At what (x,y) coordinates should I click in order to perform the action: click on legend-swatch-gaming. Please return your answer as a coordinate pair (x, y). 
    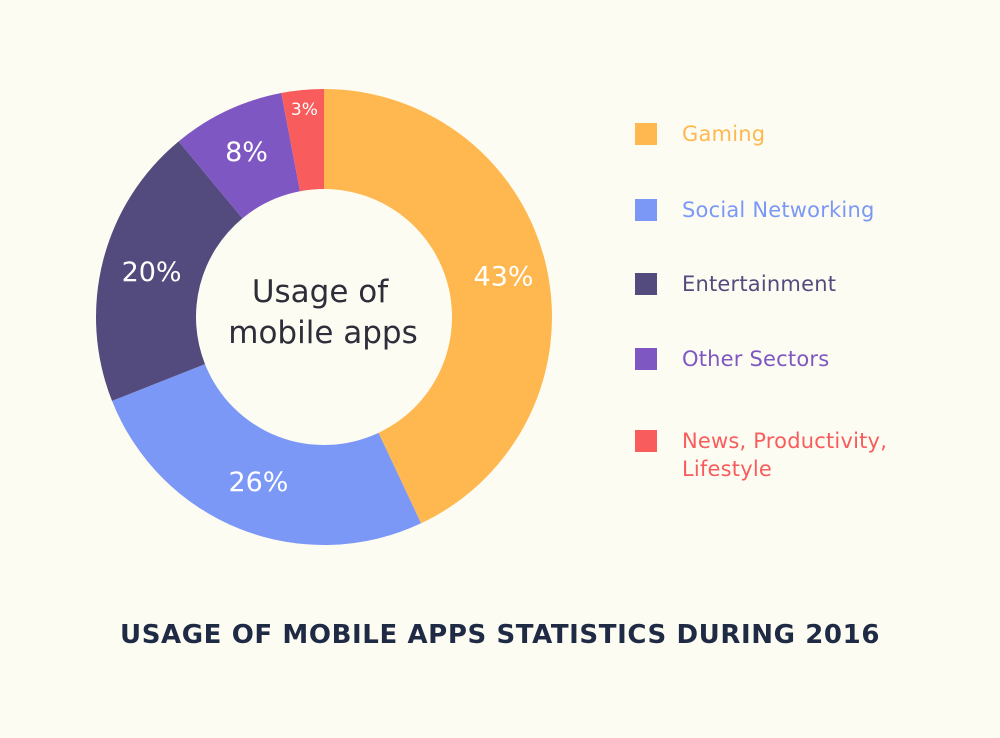
    Looking at the image, I should click on (646, 134).